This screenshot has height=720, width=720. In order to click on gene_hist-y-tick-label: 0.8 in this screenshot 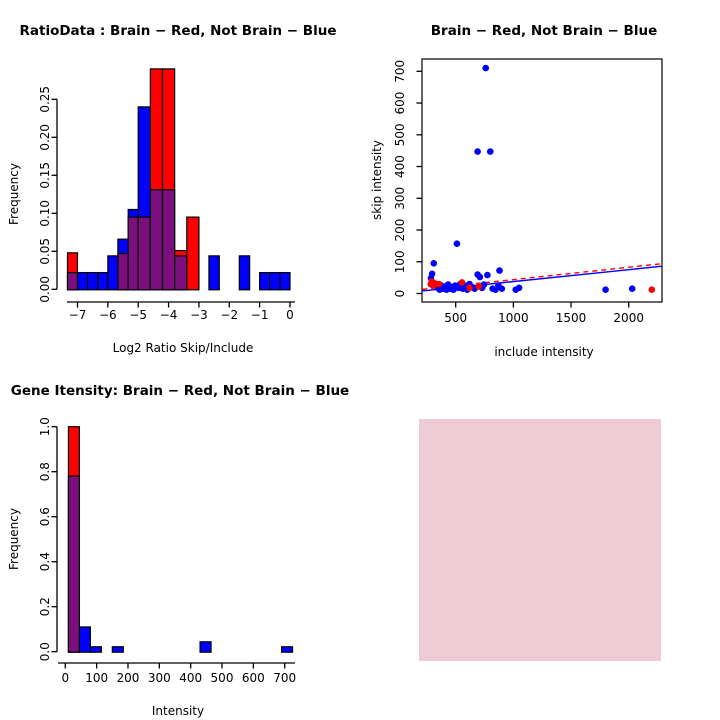, I will do `click(45, 471)`.